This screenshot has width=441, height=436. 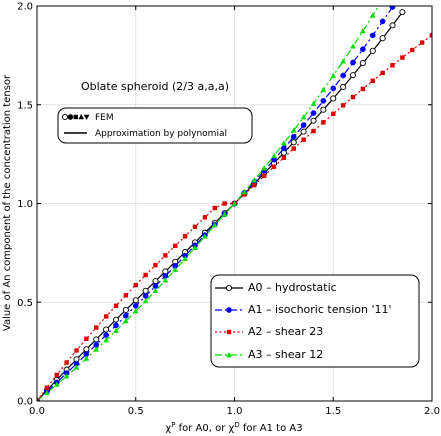 What do you see at coordinates (201, 428) in the screenshot?
I see `x-axis-label-part-2: for A0, or` at bounding box center [201, 428].